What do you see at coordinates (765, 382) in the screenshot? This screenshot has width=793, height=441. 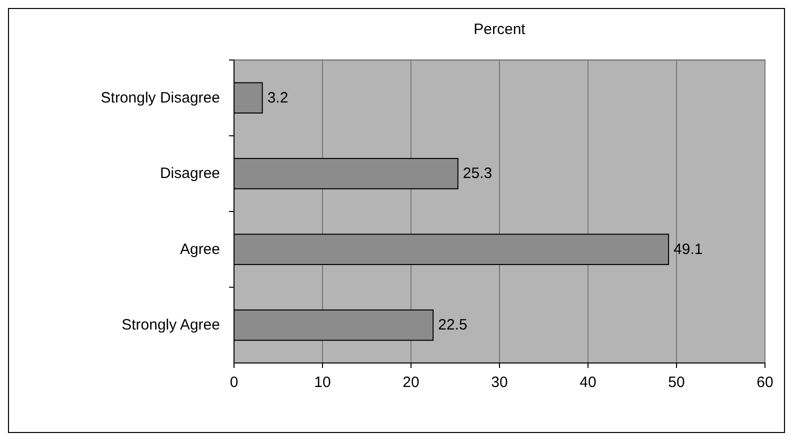 I see `x-tick-label: 60` at bounding box center [765, 382].